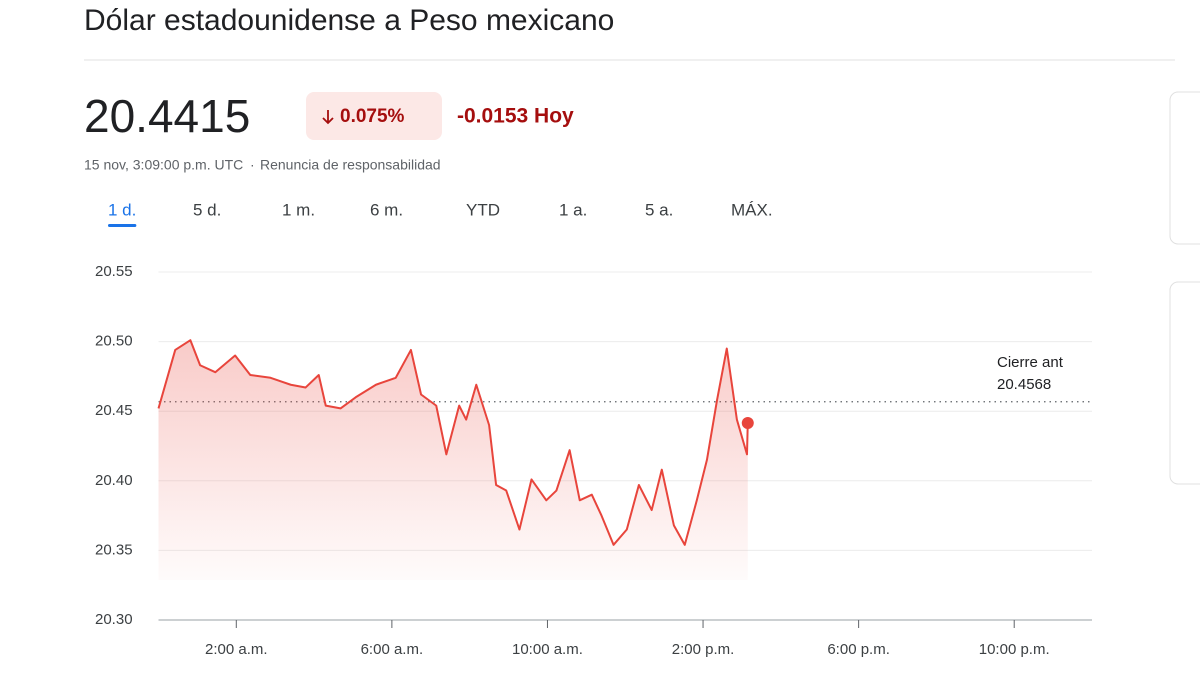  Describe the element at coordinates (858, 649) in the screenshot. I see `x-tick-label: 6:00 p.m.` at that location.